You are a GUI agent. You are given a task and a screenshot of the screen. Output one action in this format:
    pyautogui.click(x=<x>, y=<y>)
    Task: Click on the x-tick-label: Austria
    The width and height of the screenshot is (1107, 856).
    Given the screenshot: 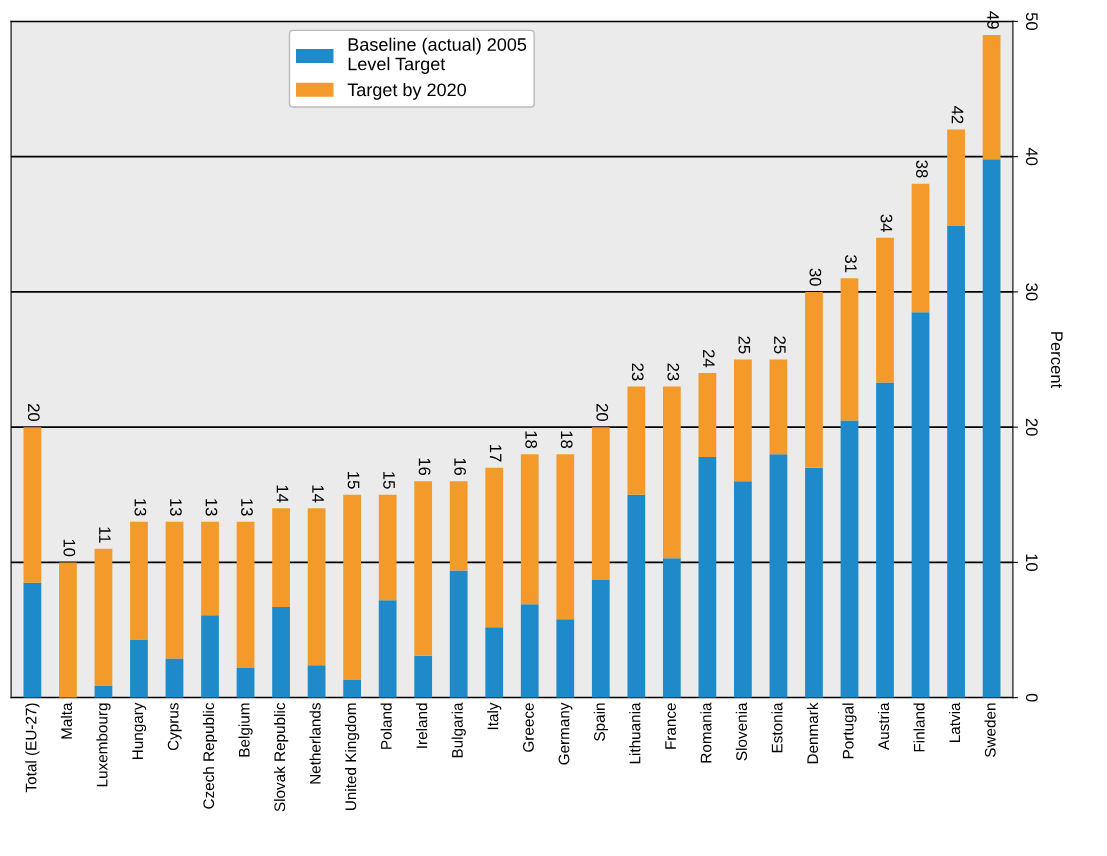 What is the action you would take?
    pyautogui.click(x=883, y=726)
    